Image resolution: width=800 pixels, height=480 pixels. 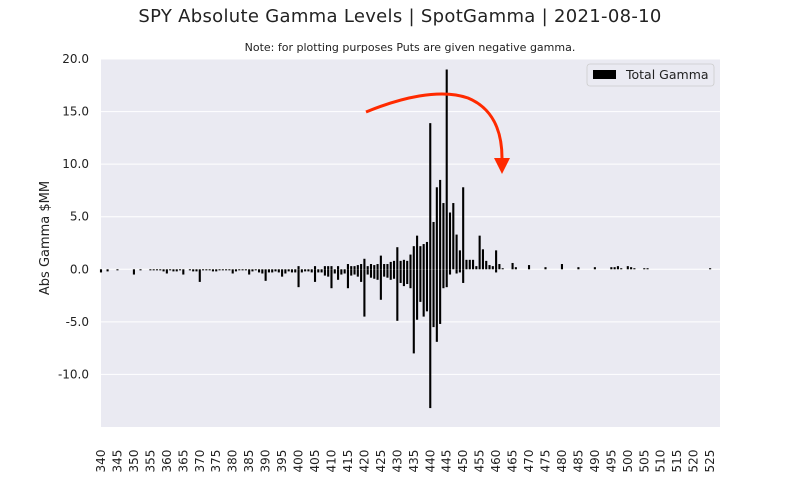 What do you see at coordinates (628, 461) in the screenshot?
I see `x-tick-label: 500` at bounding box center [628, 461].